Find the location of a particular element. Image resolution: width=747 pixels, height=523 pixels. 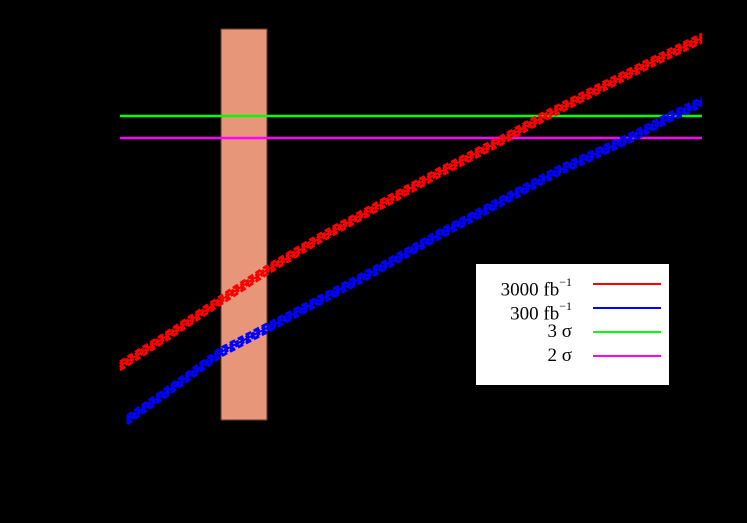

legend-swatch-red is located at coordinates (627, 284).